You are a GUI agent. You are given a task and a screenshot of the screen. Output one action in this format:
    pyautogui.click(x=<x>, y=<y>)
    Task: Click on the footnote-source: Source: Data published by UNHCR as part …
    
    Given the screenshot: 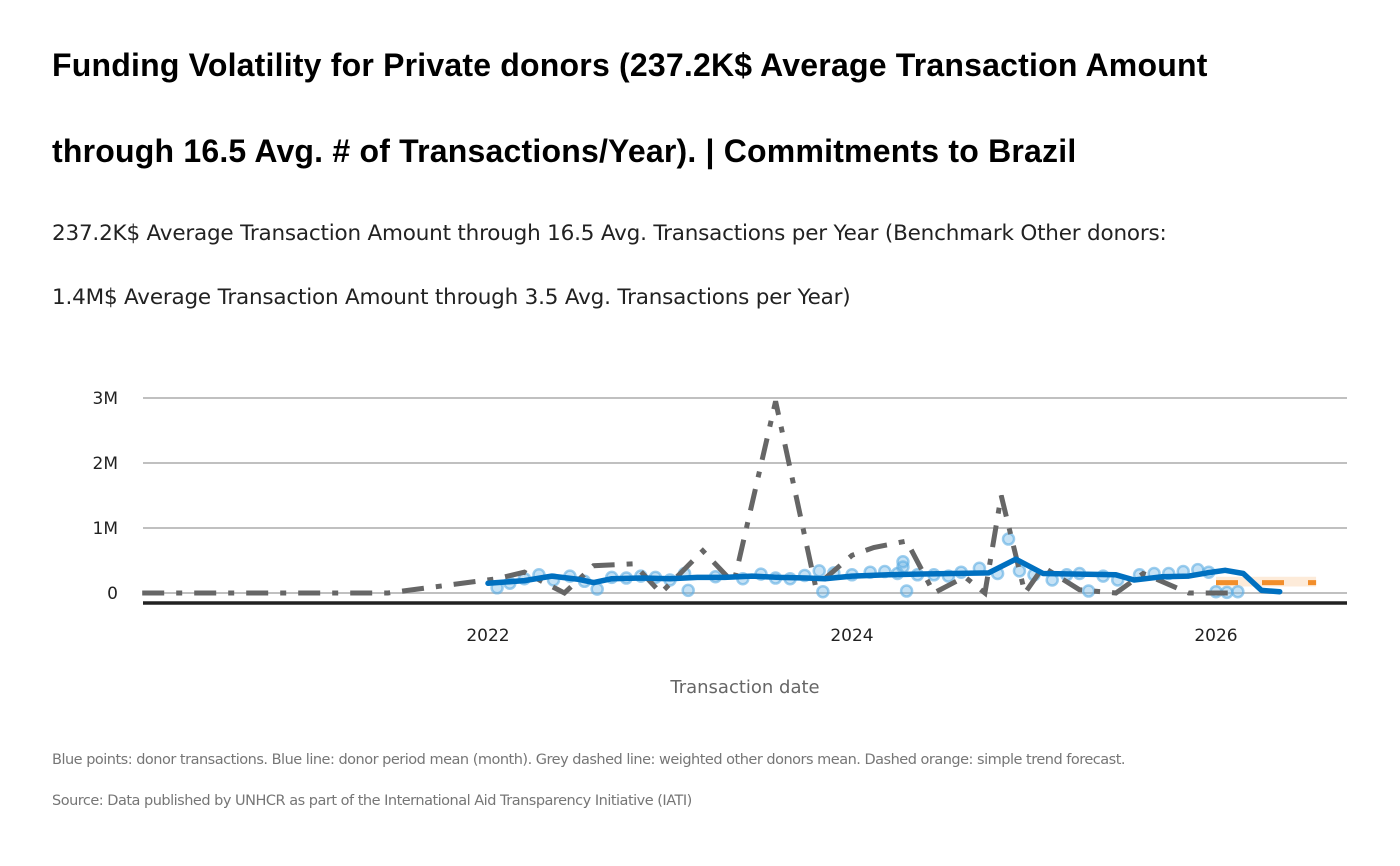 What is the action you would take?
    pyautogui.click(x=372, y=801)
    